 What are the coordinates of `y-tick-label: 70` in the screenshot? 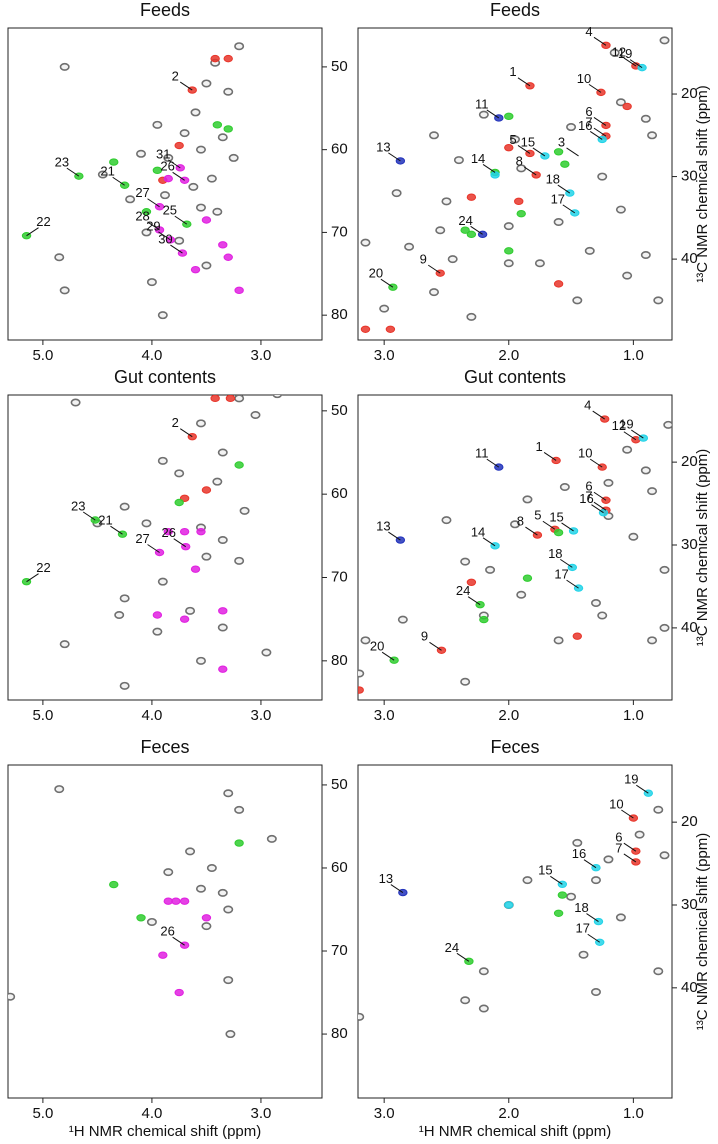 It's located at (339, 576).